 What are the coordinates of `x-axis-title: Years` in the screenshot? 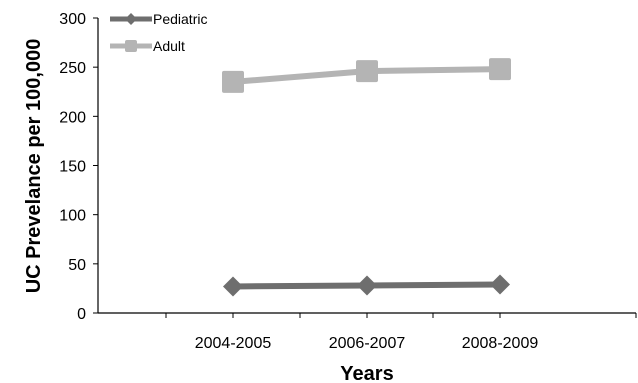 It's located at (366, 373).